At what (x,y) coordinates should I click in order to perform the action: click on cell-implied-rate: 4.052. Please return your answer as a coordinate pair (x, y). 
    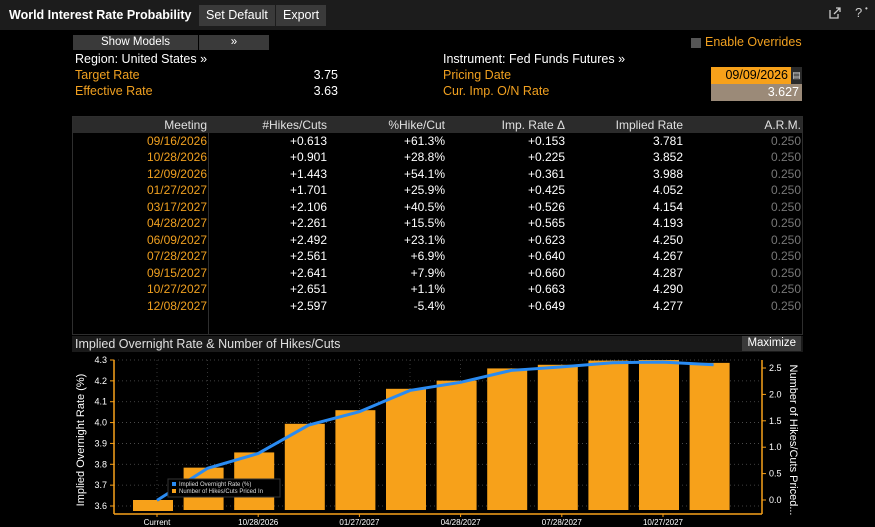
    Looking at the image, I should click on (667, 190).